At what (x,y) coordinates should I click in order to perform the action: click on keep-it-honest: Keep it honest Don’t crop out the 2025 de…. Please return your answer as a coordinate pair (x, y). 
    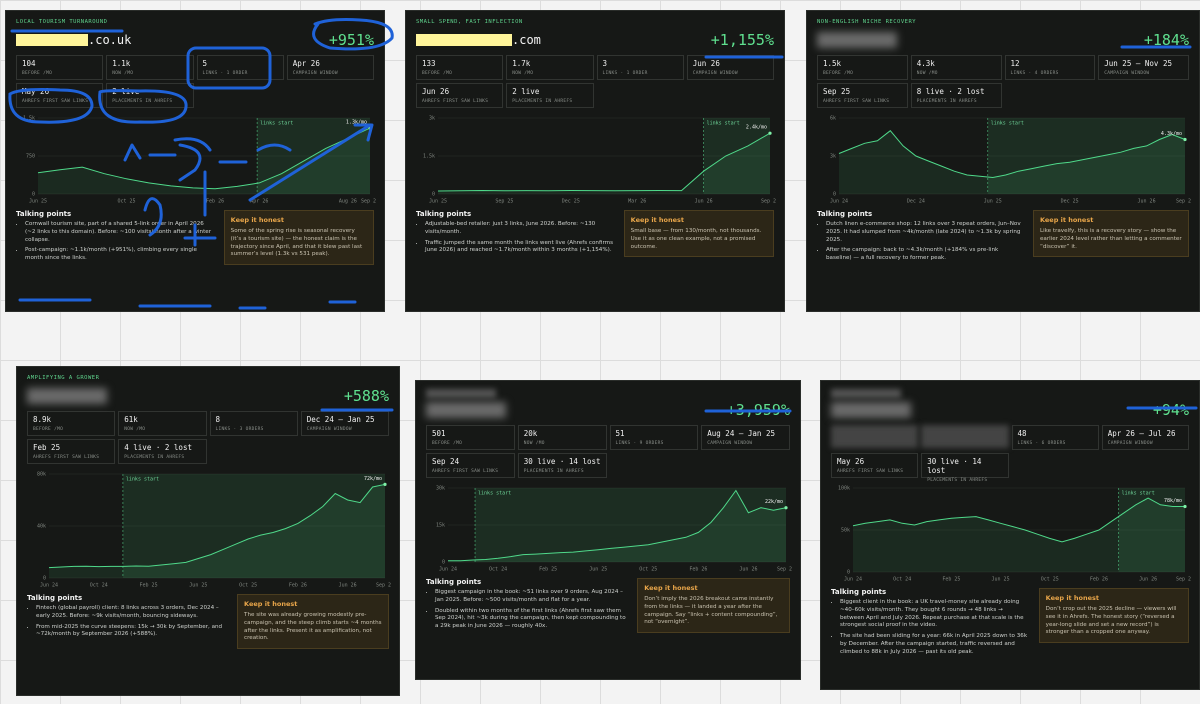
    Looking at the image, I should click on (1113, 616).